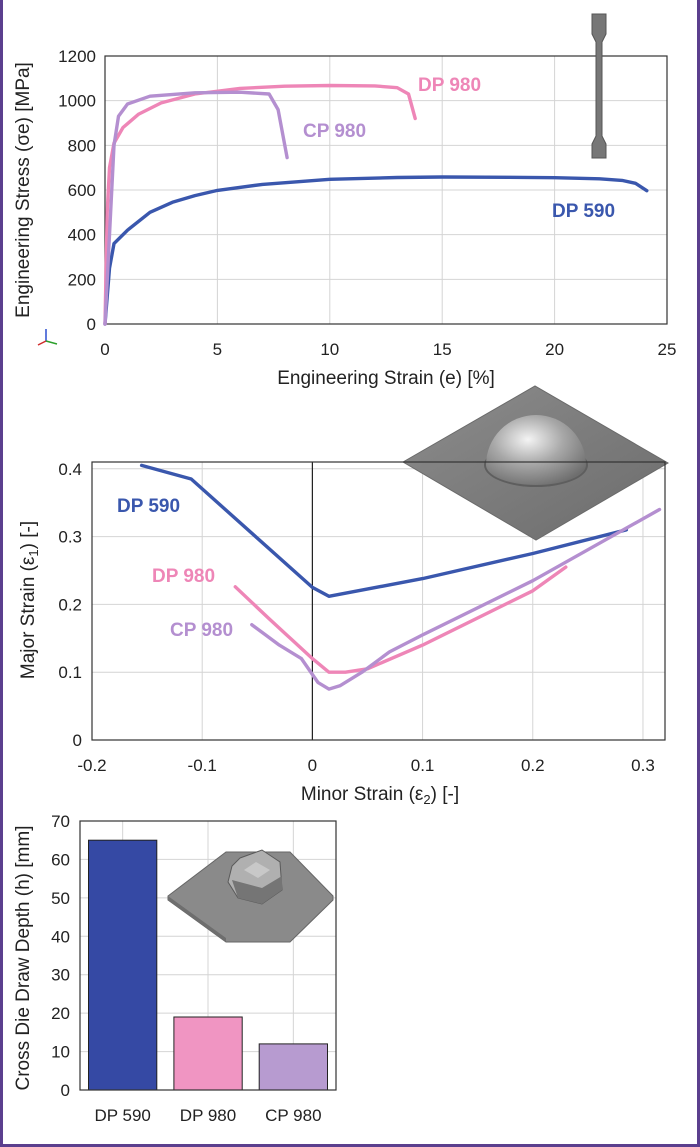  Describe the element at coordinates (365, 765) in the screenshot. I see `chart2-x-ticks: -0.2 -0.1 0 0.1 0.2 0.3` at that location.